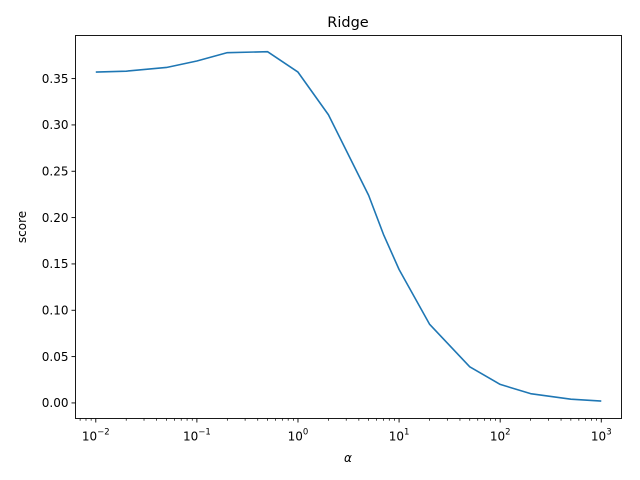  What do you see at coordinates (55, 403) in the screenshot?
I see `y-tick-label: 0.00` at bounding box center [55, 403].